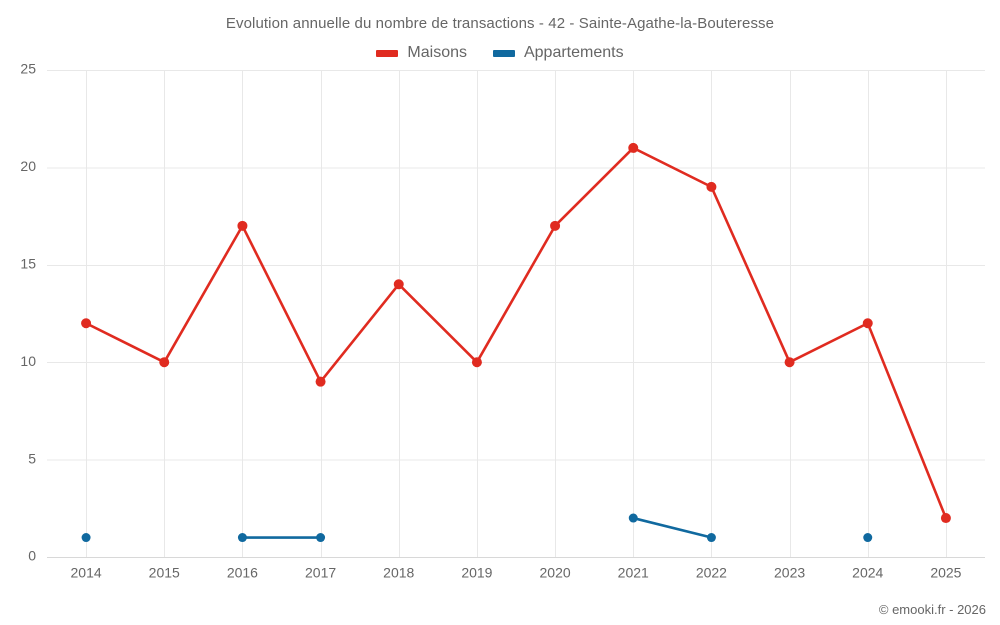  Describe the element at coordinates (28, 264) in the screenshot. I see `y-axis-tick-label: 15` at that location.